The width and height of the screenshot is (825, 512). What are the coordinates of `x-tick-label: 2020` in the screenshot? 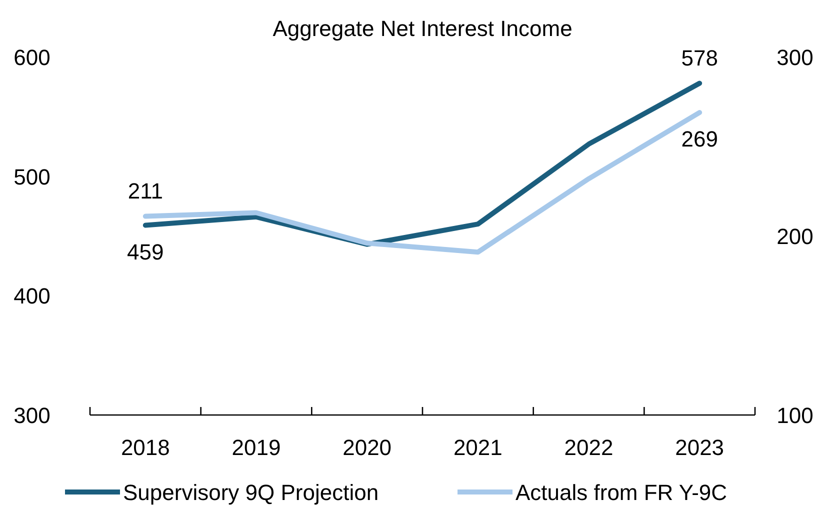 It's located at (367, 447).